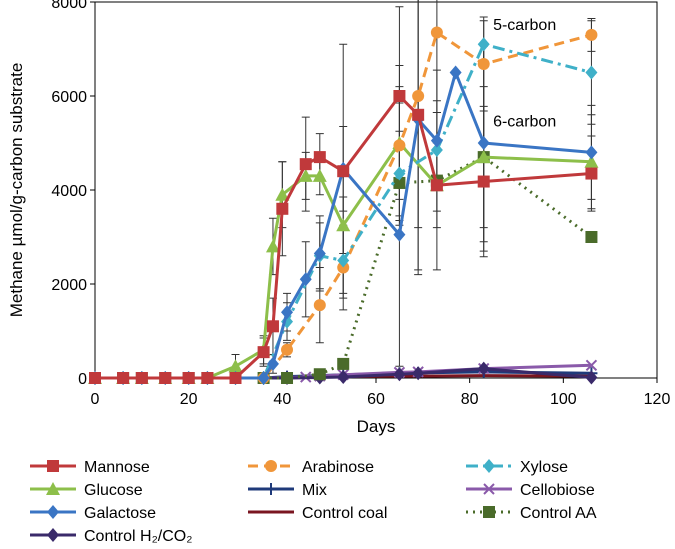  What do you see at coordinates (376, 426) in the screenshot?
I see `x-axis-title: Days` at bounding box center [376, 426].